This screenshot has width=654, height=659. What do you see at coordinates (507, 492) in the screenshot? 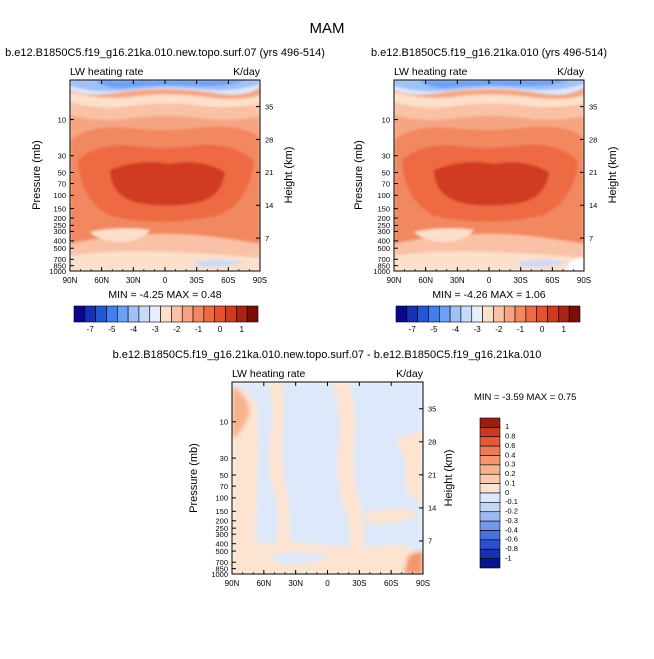
I see `colorbar-label: 0` at bounding box center [507, 492].